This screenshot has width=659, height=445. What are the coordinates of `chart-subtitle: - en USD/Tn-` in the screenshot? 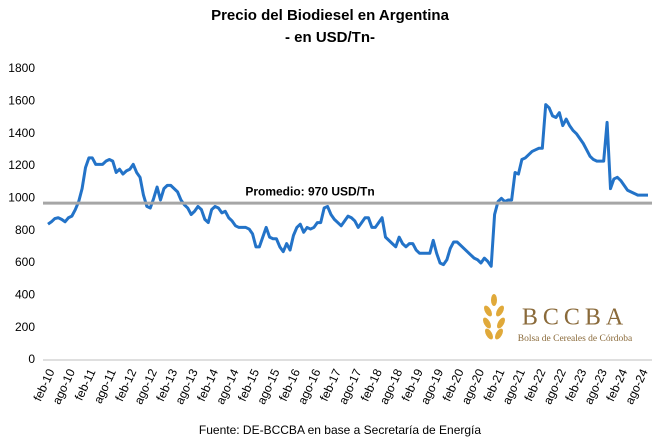 It's located at (330, 37).